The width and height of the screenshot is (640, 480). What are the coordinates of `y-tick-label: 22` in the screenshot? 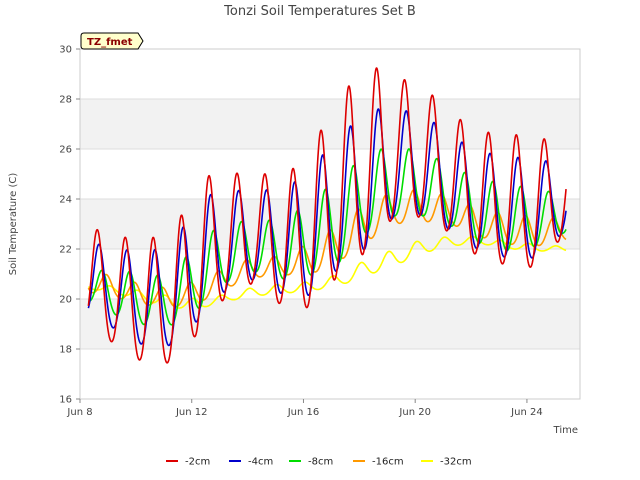 It's located at (65, 250).